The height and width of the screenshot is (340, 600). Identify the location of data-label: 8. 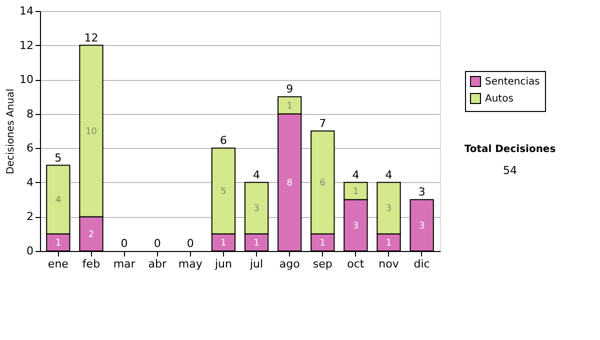
(289, 183).